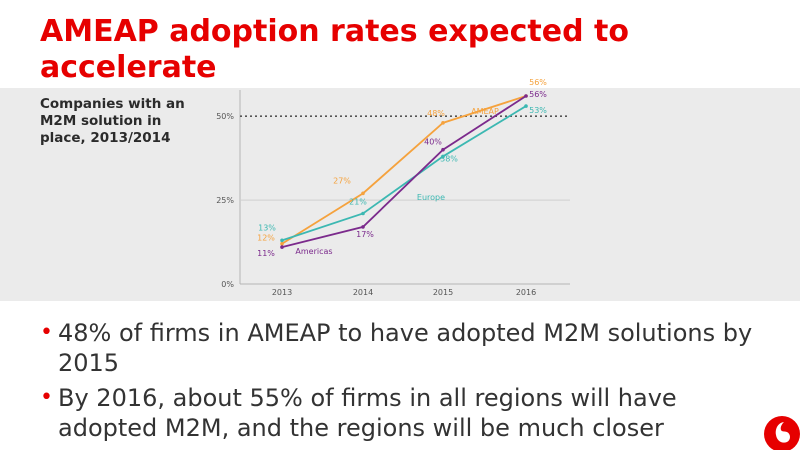 The width and height of the screenshot is (800, 450). I want to click on series-name-label-europe: Europe, so click(431, 197).